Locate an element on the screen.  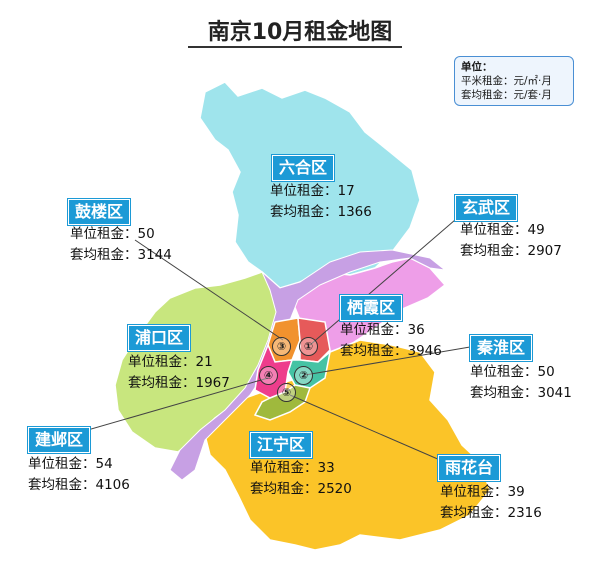
unit-legend-line-2: 套均租金：元/套·月 is located at coordinates (506, 95).